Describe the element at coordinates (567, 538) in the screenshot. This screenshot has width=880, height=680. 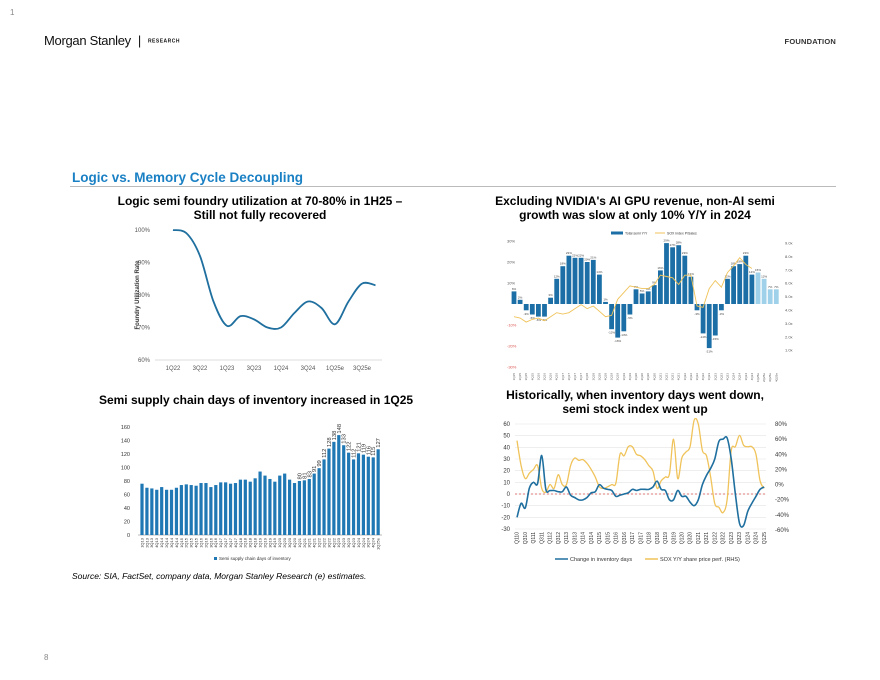
I see `x-tick-label: Q113` at that location.